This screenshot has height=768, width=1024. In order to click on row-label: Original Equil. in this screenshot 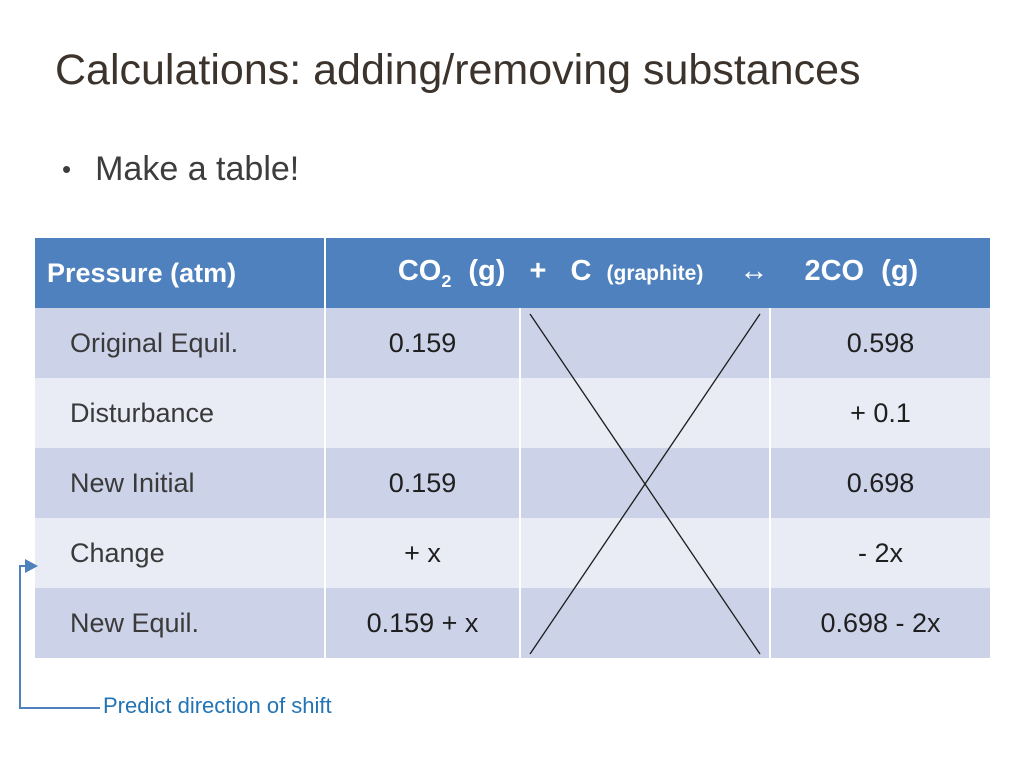, I will do `click(180, 343)`.